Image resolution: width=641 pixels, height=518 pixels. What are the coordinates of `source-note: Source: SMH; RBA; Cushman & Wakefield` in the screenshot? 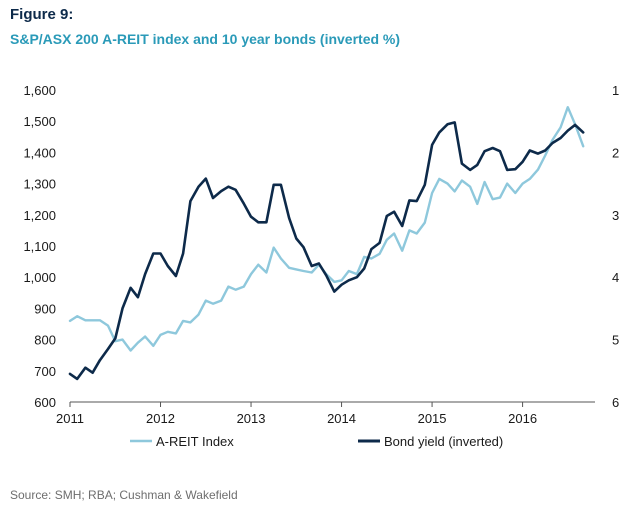 It's located at (124, 495).